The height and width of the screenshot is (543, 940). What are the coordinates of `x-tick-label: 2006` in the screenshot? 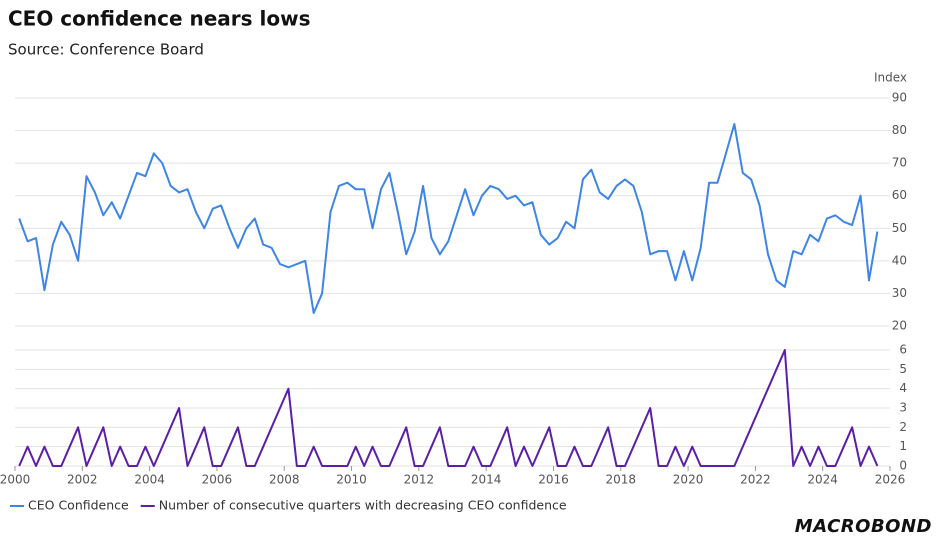 It's located at (217, 480).